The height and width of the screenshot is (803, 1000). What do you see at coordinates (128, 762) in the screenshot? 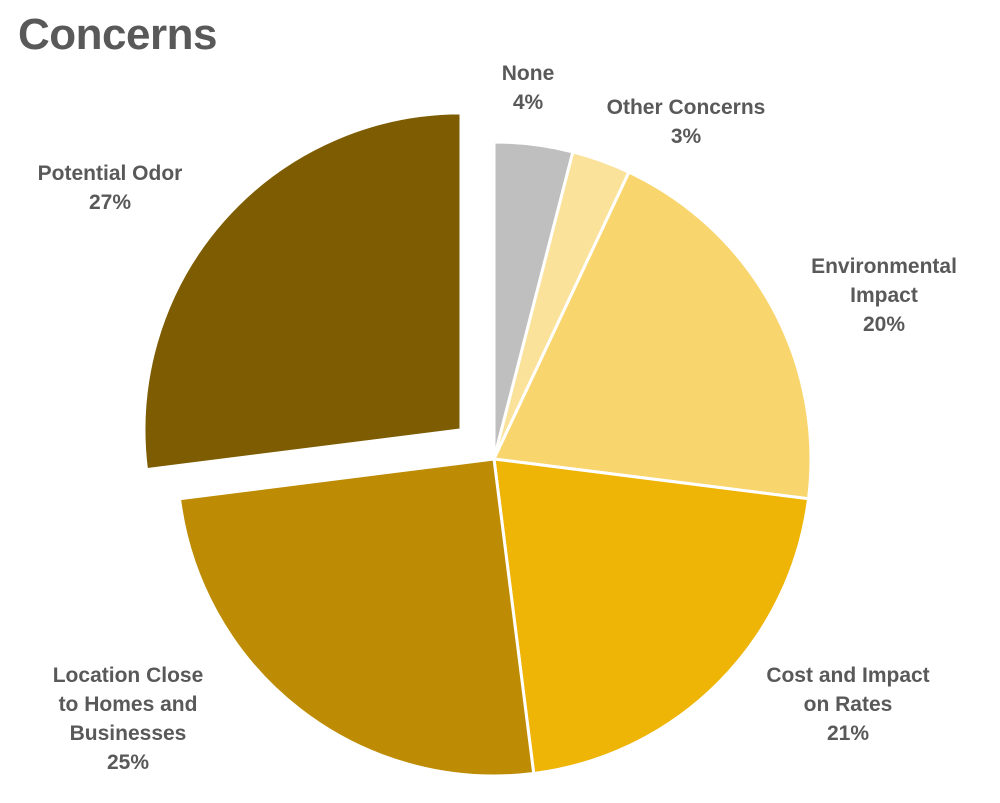
I see `data-label-line: 25%` at bounding box center [128, 762].